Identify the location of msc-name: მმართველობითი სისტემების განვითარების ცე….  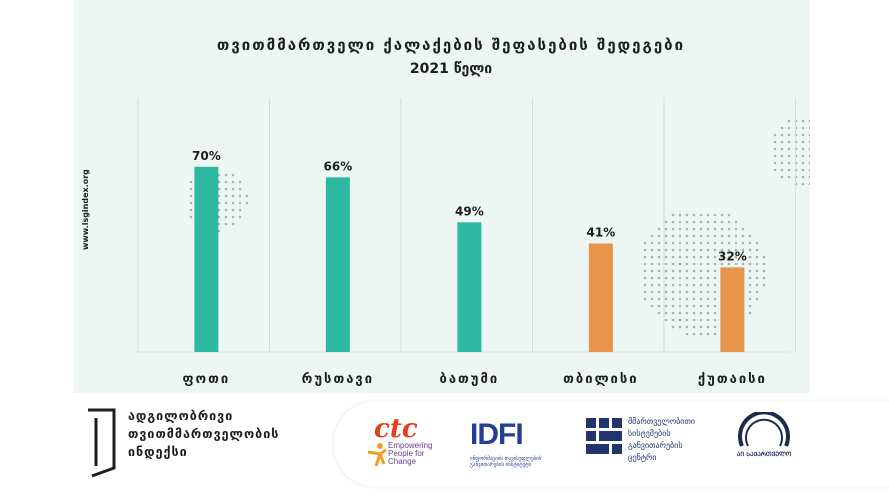
(661, 439).